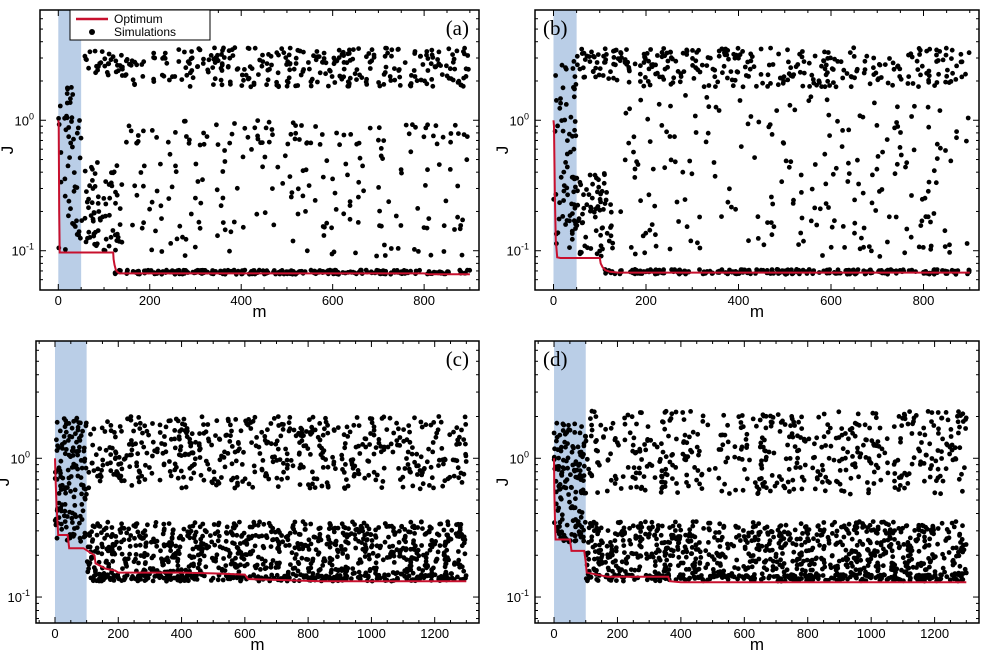 The height and width of the screenshot is (651, 986). Describe the element at coordinates (118, 633) in the screenshot. I see `x-tick-label: 200` at that location.